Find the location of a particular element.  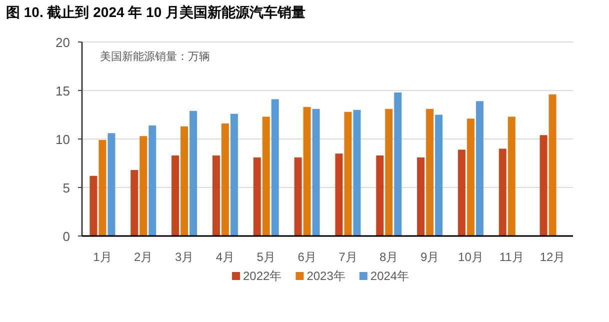

x-tick-label: 7月 is located at coordinates (348, 257).